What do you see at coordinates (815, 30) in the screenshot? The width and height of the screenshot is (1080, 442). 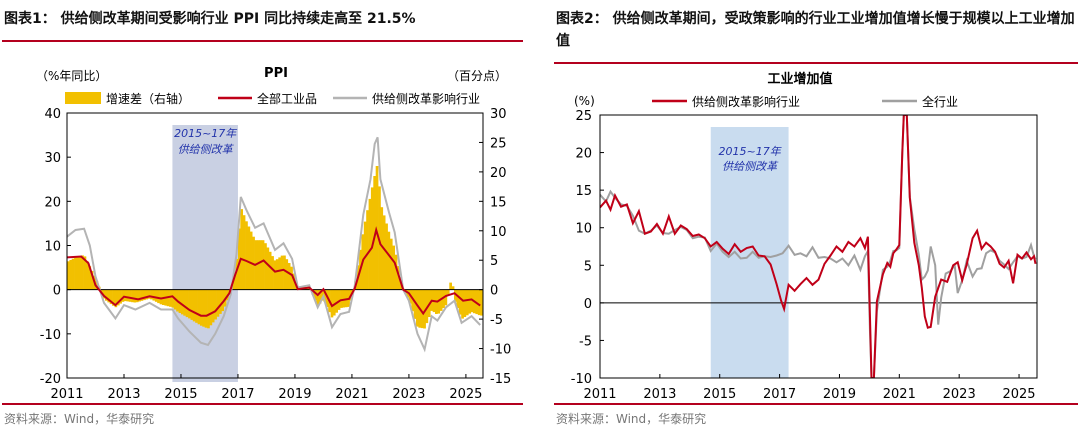 I see `figure-2-title: 图表2： 供给侧改革期间，受政策影响的行业工业增加值增长慢于规模以上工业增加值` at bounding box center [815, 30].